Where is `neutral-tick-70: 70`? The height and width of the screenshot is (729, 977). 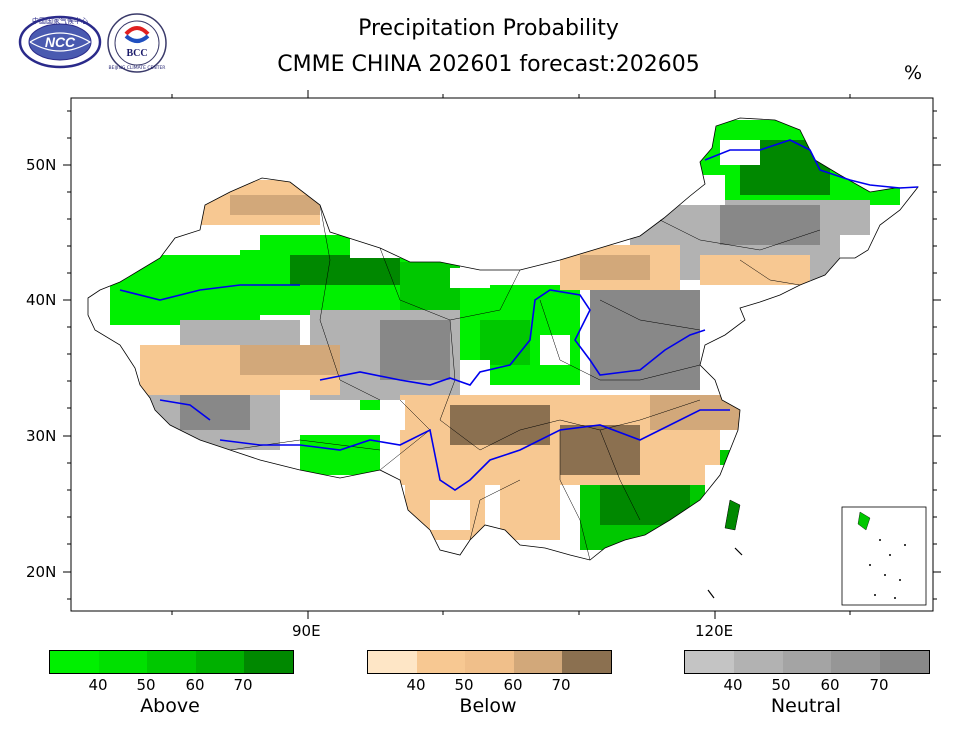
neutral-tick-70: 70 is located at coordinates (879, 685).